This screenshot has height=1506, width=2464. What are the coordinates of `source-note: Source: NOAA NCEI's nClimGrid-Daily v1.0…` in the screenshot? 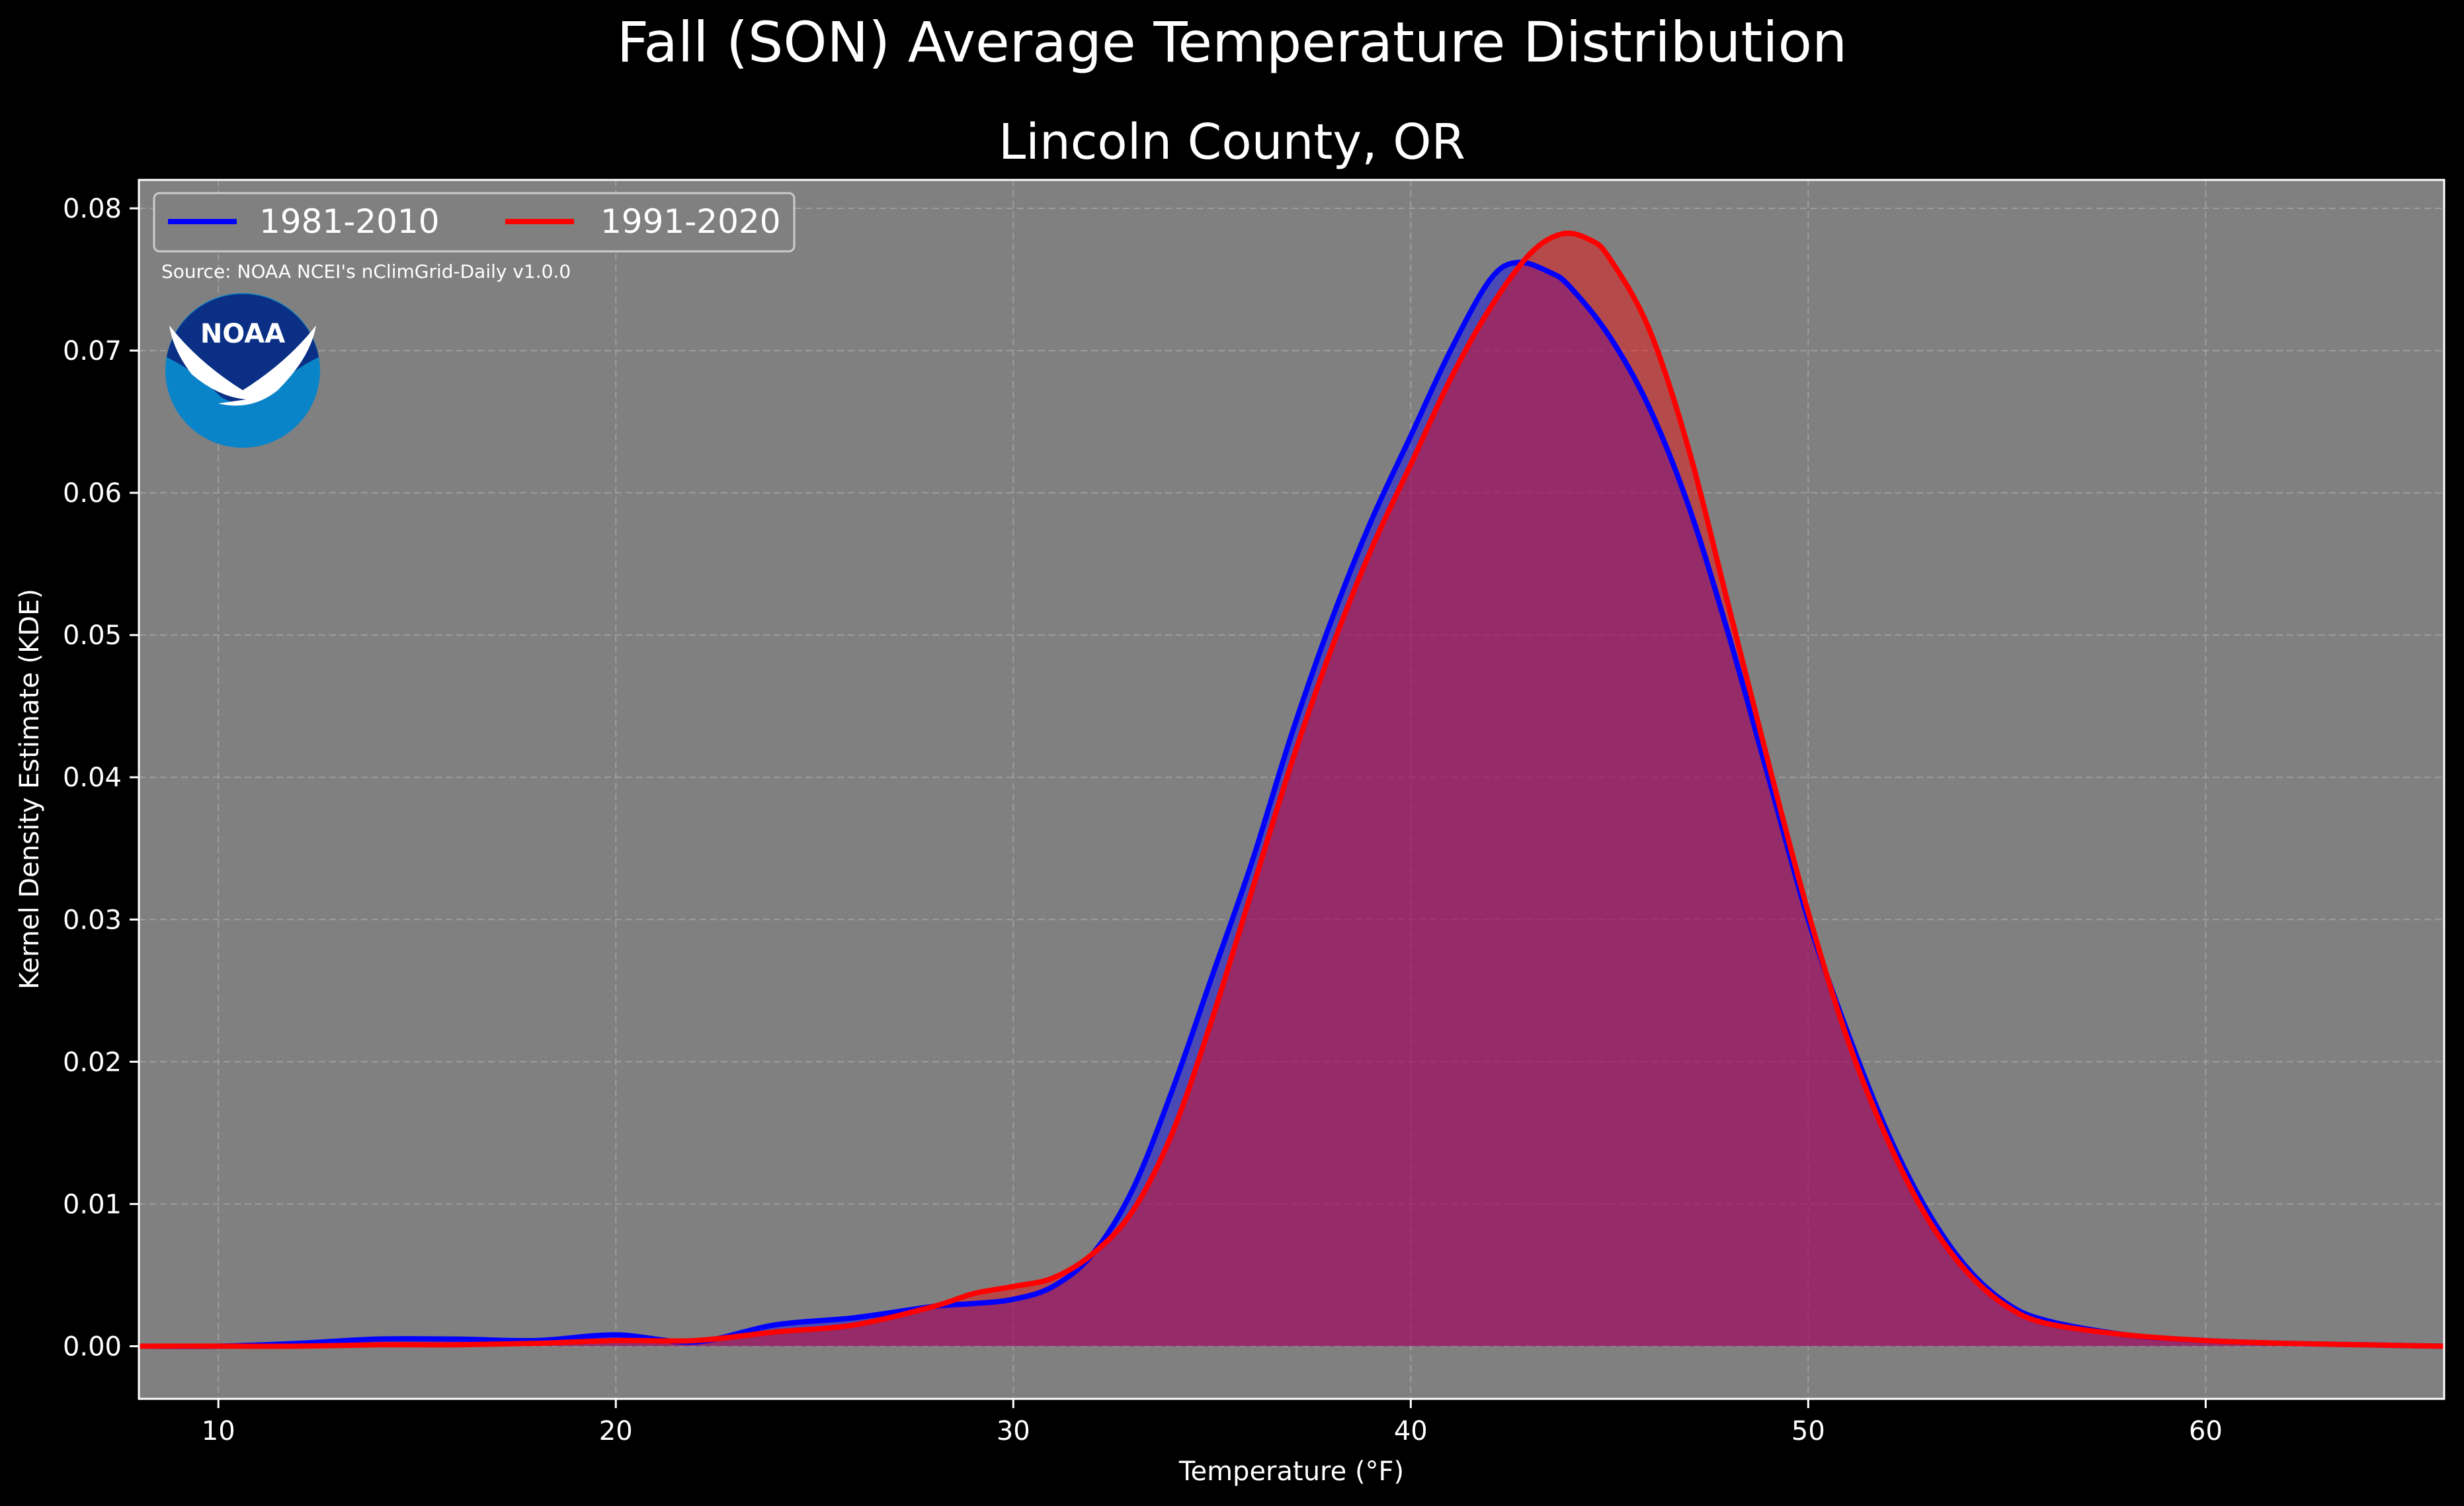 It's located at (366, 271).